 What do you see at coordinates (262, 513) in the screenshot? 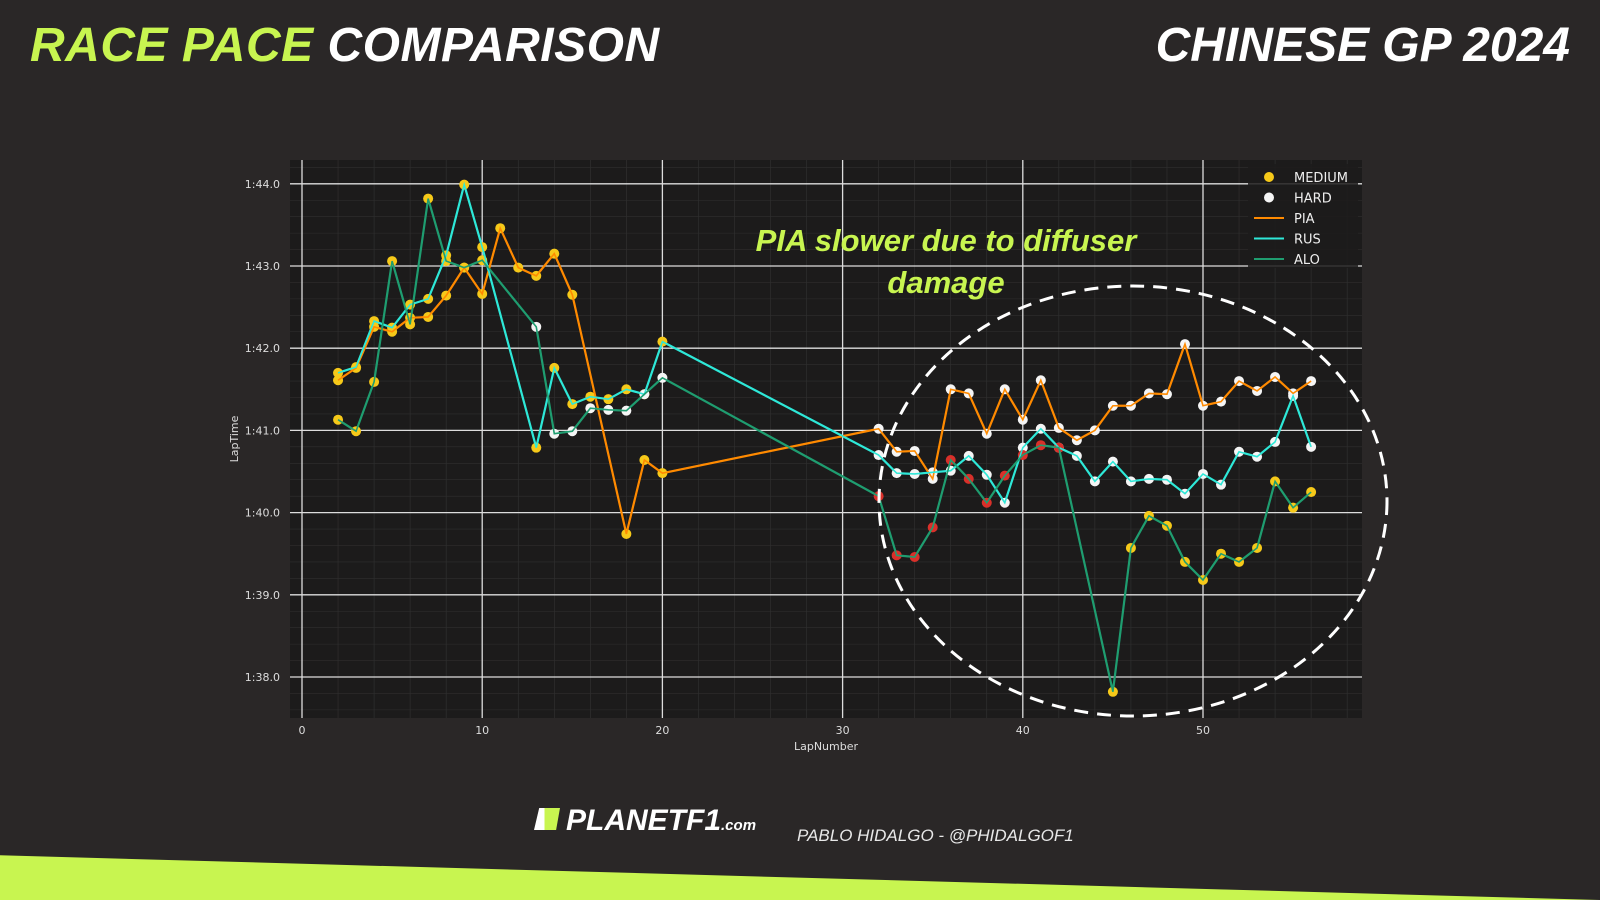
I see `y-tick-label: 1:40.0` at bounding box center [262, 513].